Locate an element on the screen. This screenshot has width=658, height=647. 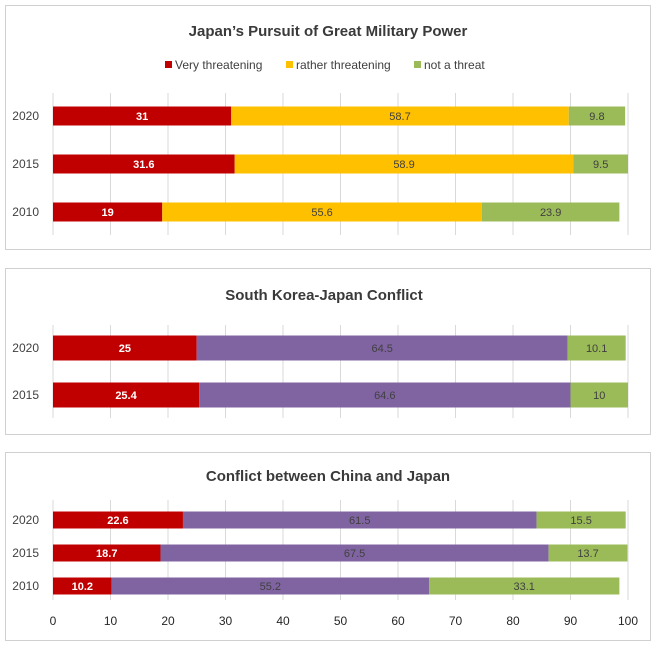
data-label: 22.6 is located at coordinates (117, 521).